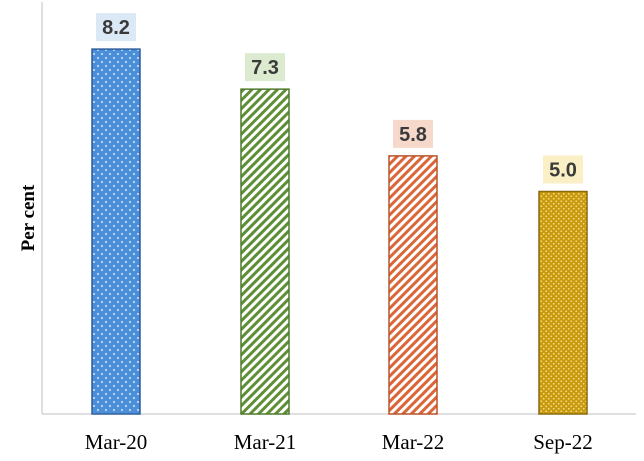 Image resolution: width=644 pixels, height=461 pixels. I want to click on x-tick-mar-21: Mar-21, so click(265, 442).